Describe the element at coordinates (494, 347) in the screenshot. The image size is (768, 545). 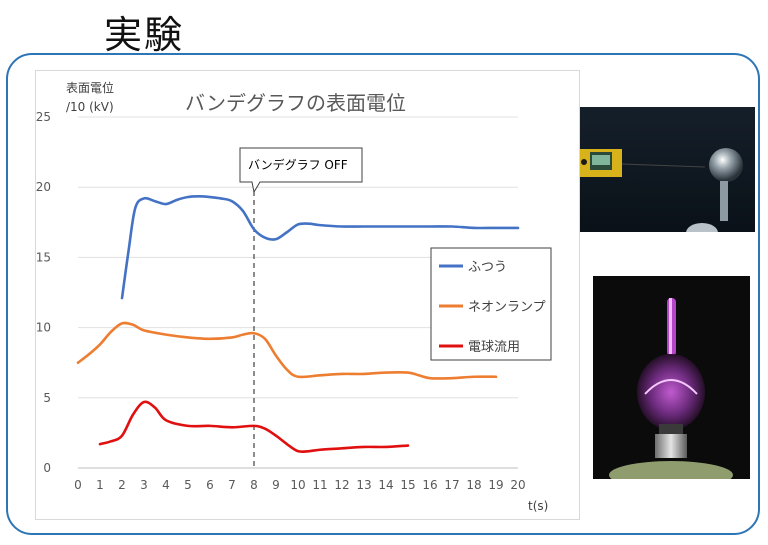
I see `legend-label: 電球流用` at that location.